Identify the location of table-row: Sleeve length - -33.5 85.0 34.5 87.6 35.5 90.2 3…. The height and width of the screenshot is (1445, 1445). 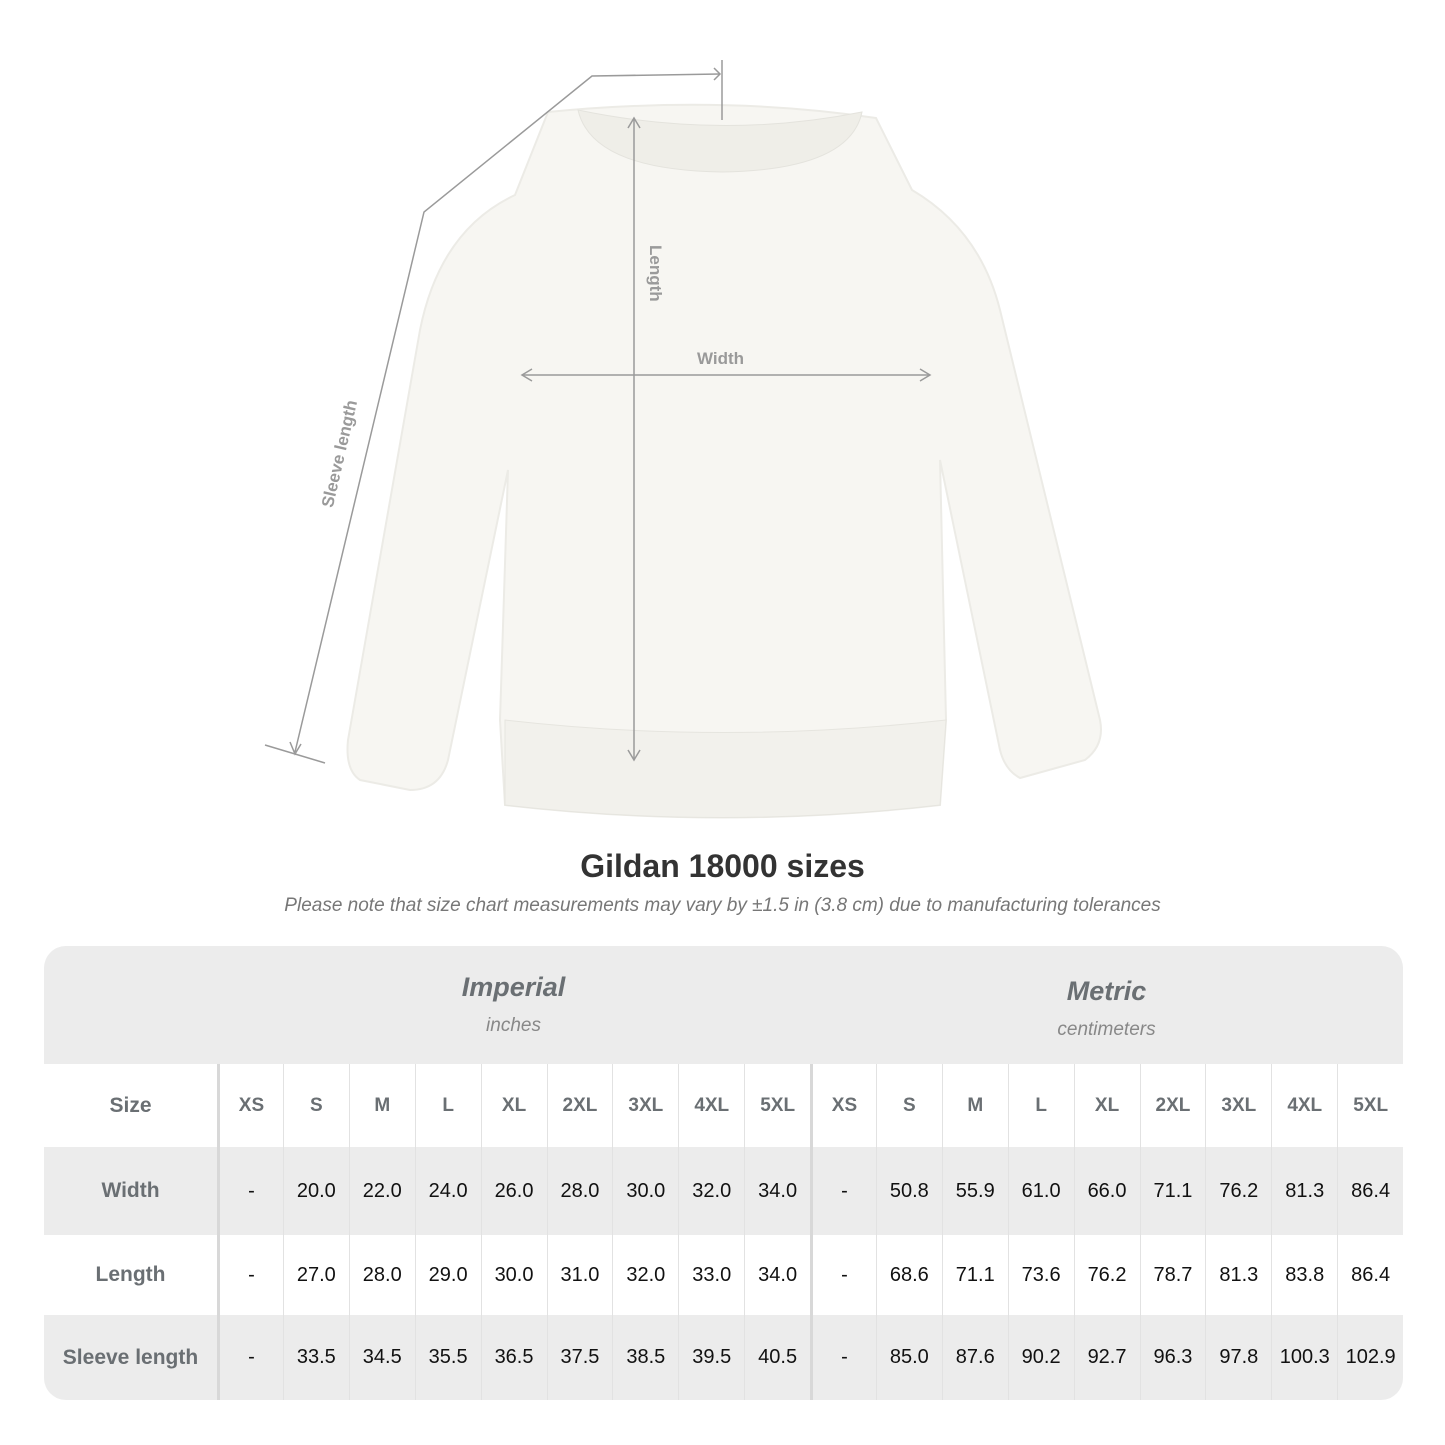
(723, 1357).